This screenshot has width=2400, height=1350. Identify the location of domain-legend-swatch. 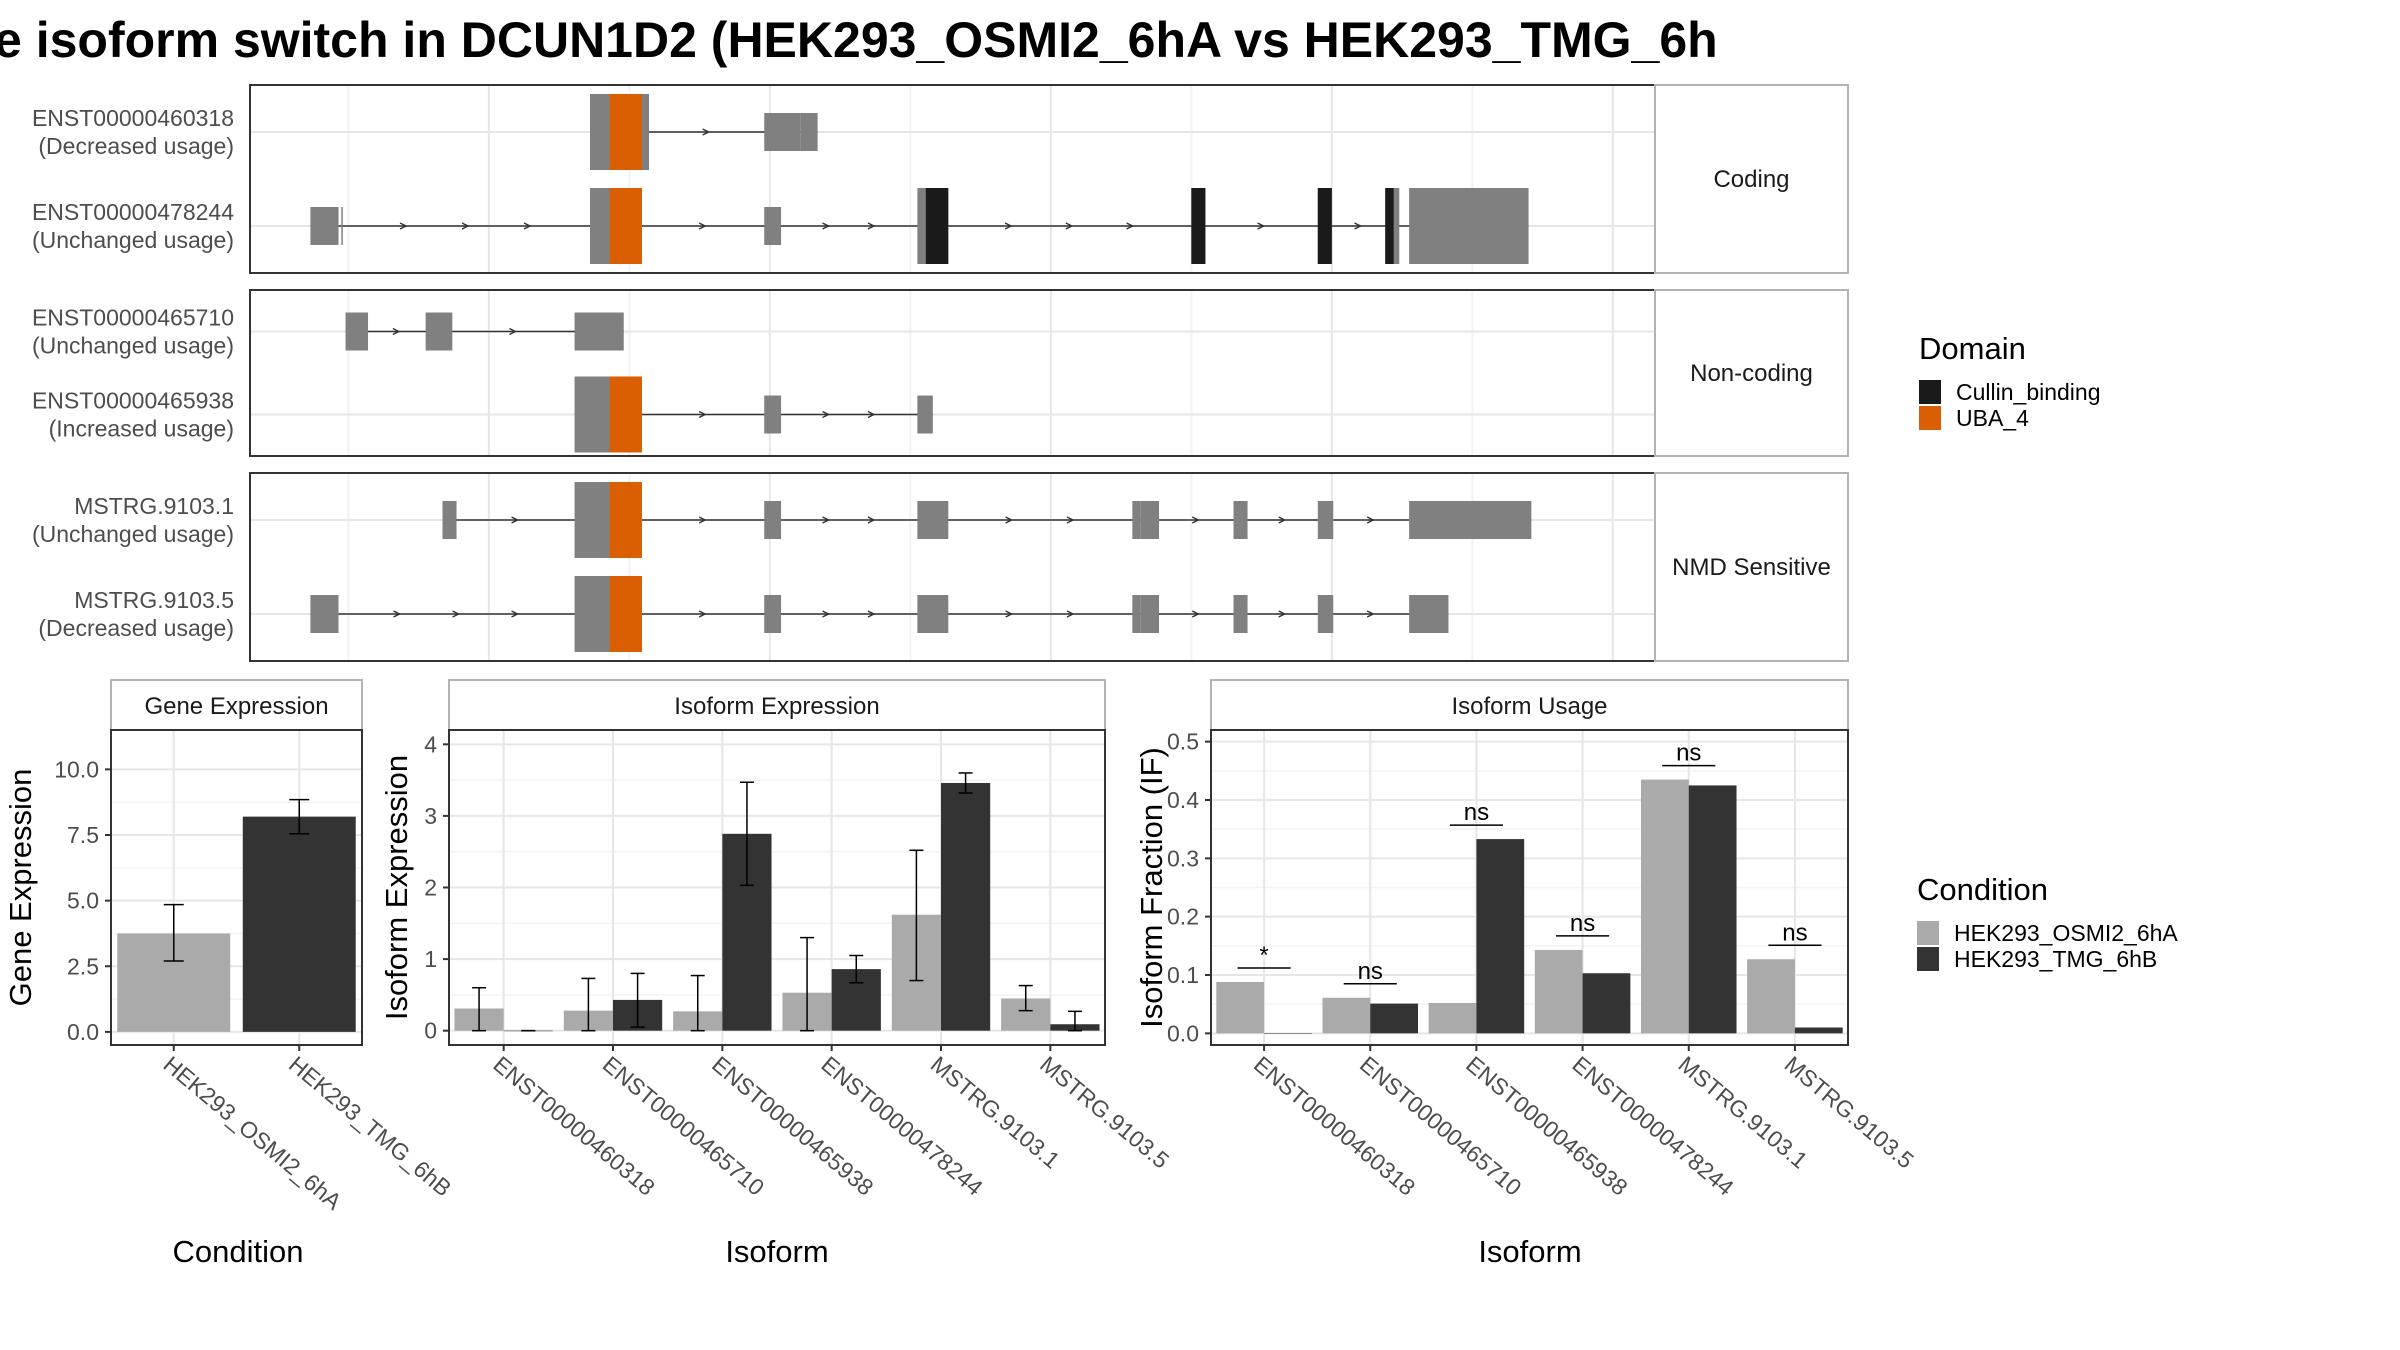
(1930, 392).